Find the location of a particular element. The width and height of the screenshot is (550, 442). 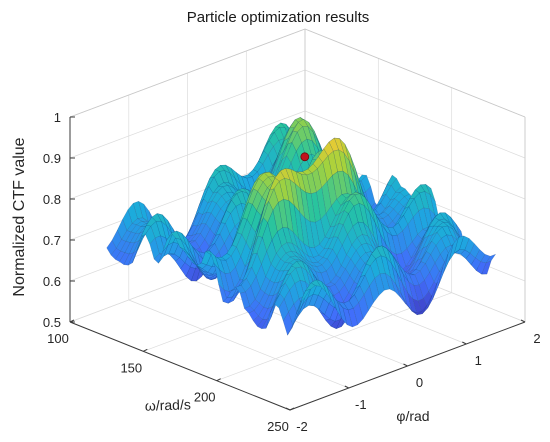

z-tick-label: 0.7 is located at coordinates (52, 240).